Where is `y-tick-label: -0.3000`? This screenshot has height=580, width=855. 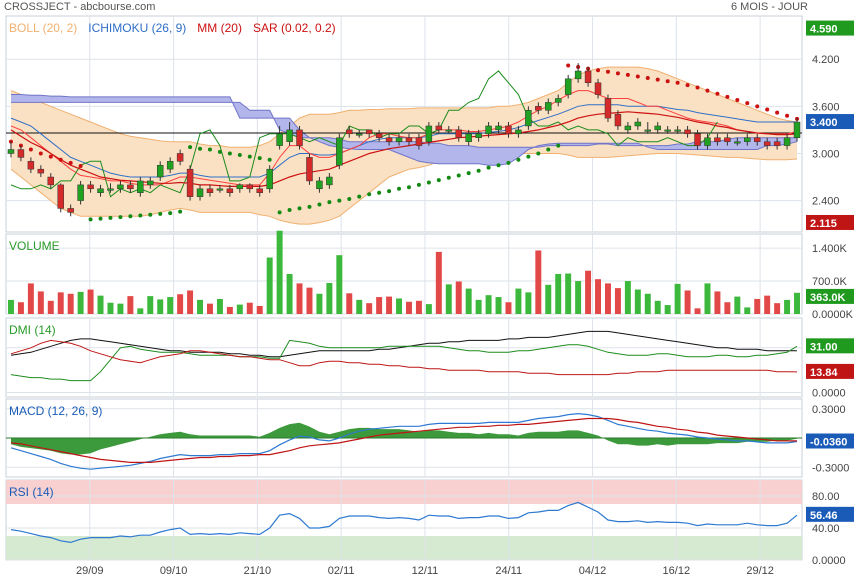
y-tick-label: -0.3000 is located at coordinates (830, 468).